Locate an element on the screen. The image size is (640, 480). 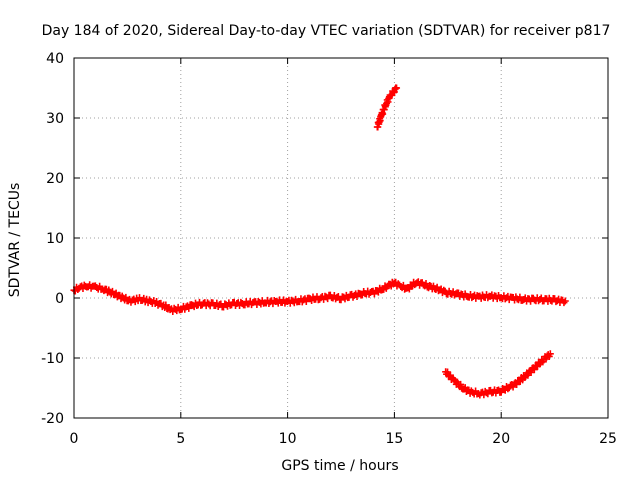
y-tick-label: 10 is located at coordinates (55, 239).